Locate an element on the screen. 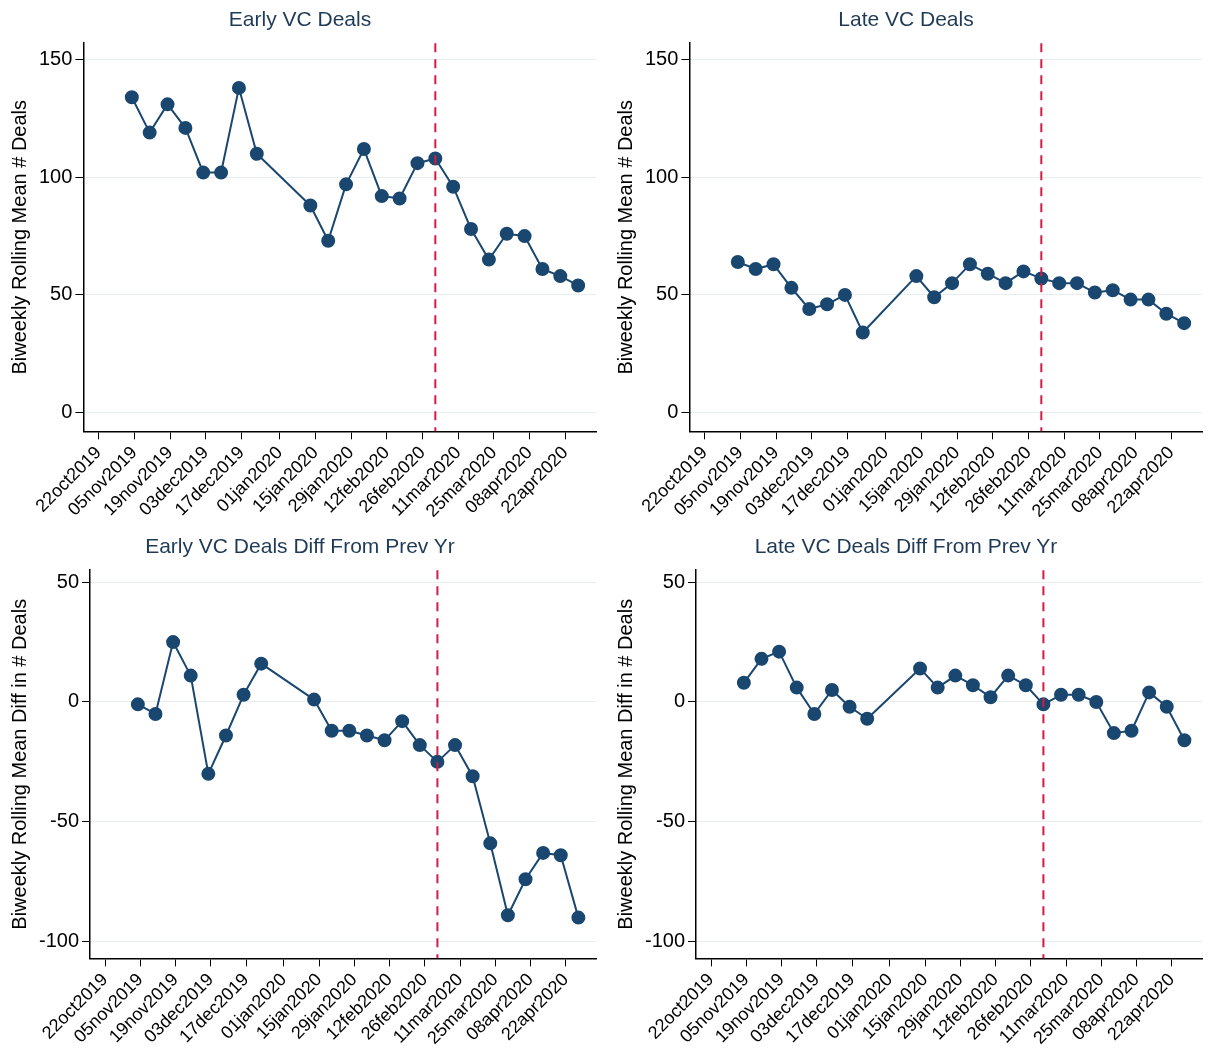 This screenshot has width=1212, height=1055. y-tick-label: -100 is located at coordinates (59, 940).